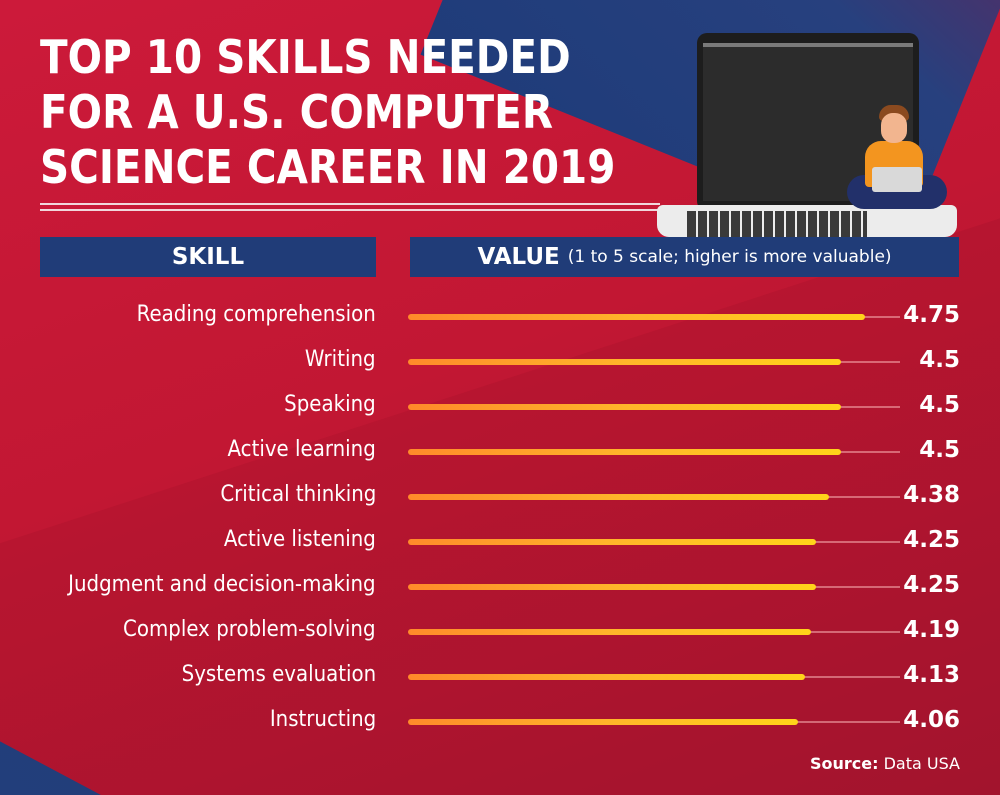  I want to click on source-note: Source: Data USA, so click(885, 763).